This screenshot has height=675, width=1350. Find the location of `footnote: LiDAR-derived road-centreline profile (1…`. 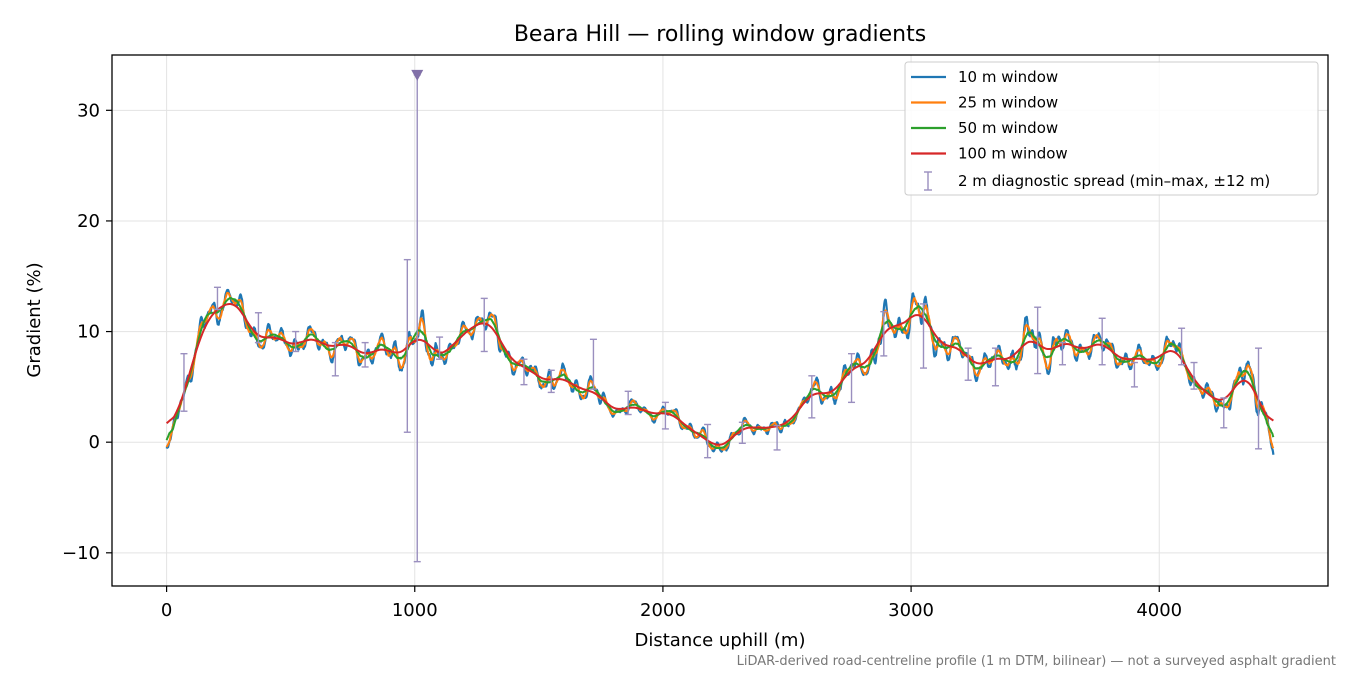

footnote: LiDAR-derived road-centreline profile (1… is located at coordinates (1036, 661).